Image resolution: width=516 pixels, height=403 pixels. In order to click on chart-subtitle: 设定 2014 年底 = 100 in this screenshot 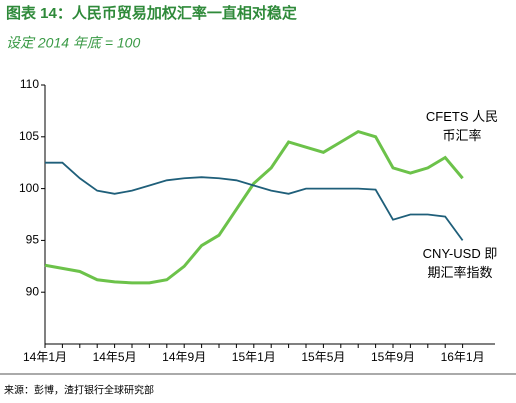, I will do `click(73, 43)`.